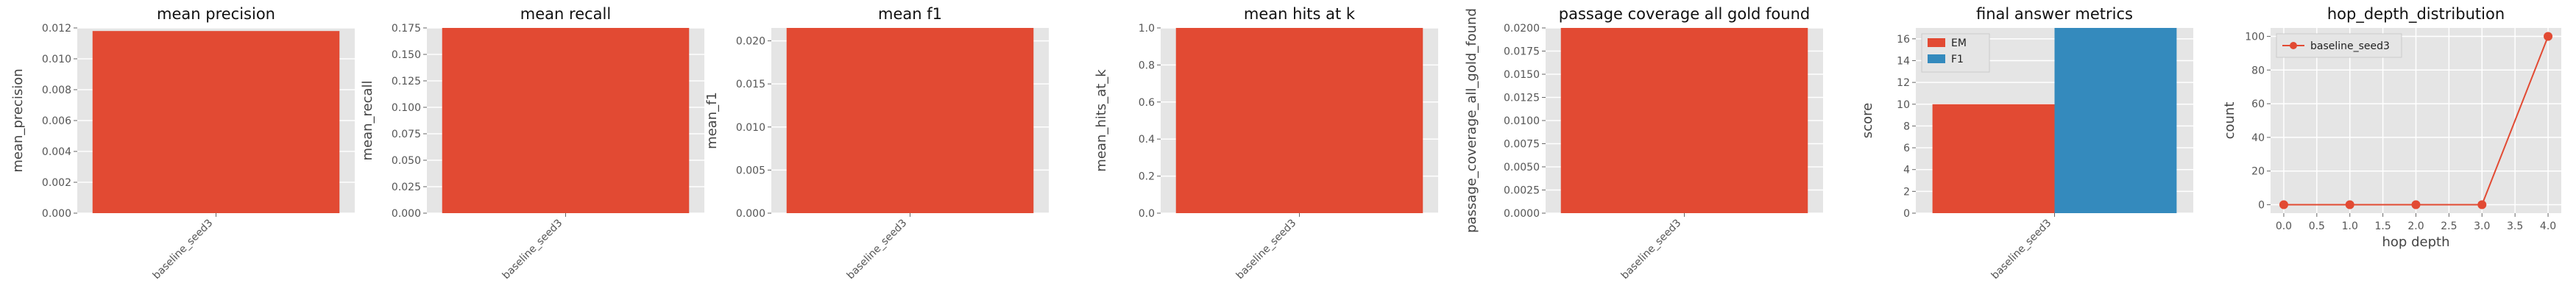 The width and height of the screenshot is (2576, 294). What do you see at coordinates (18, 120) in the screenshot?
I see `y-axis-label: mean_precision` at bounding box center [18, 120].